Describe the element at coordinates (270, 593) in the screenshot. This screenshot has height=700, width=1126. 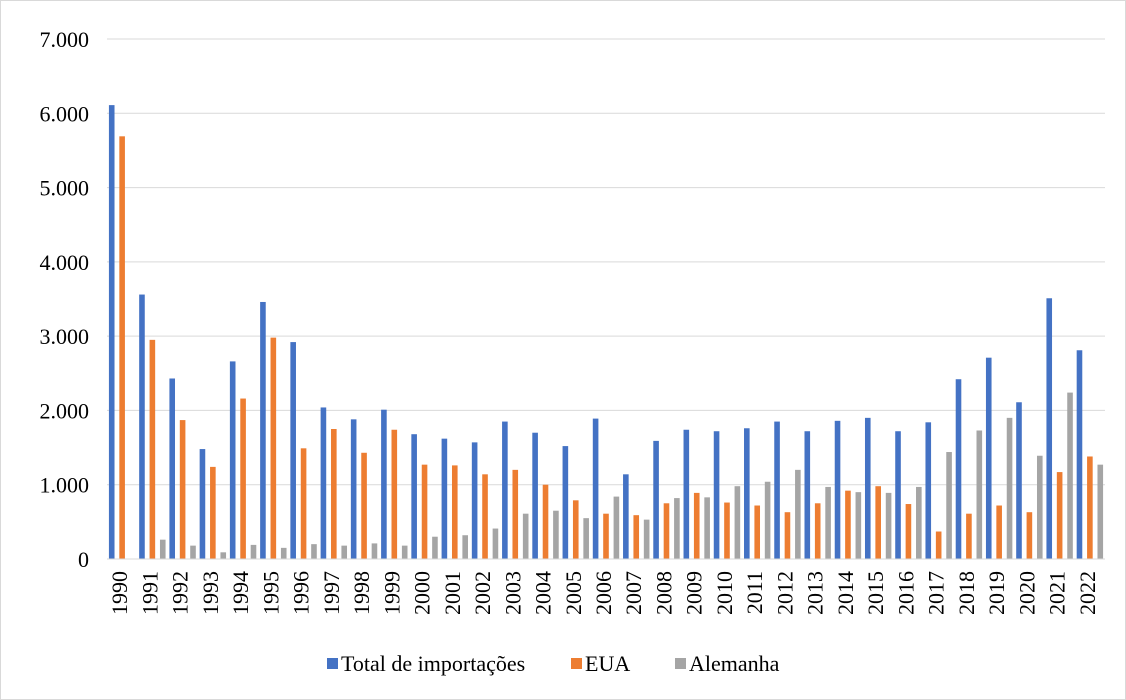
I see `x-tick-label: 1995` at that location.